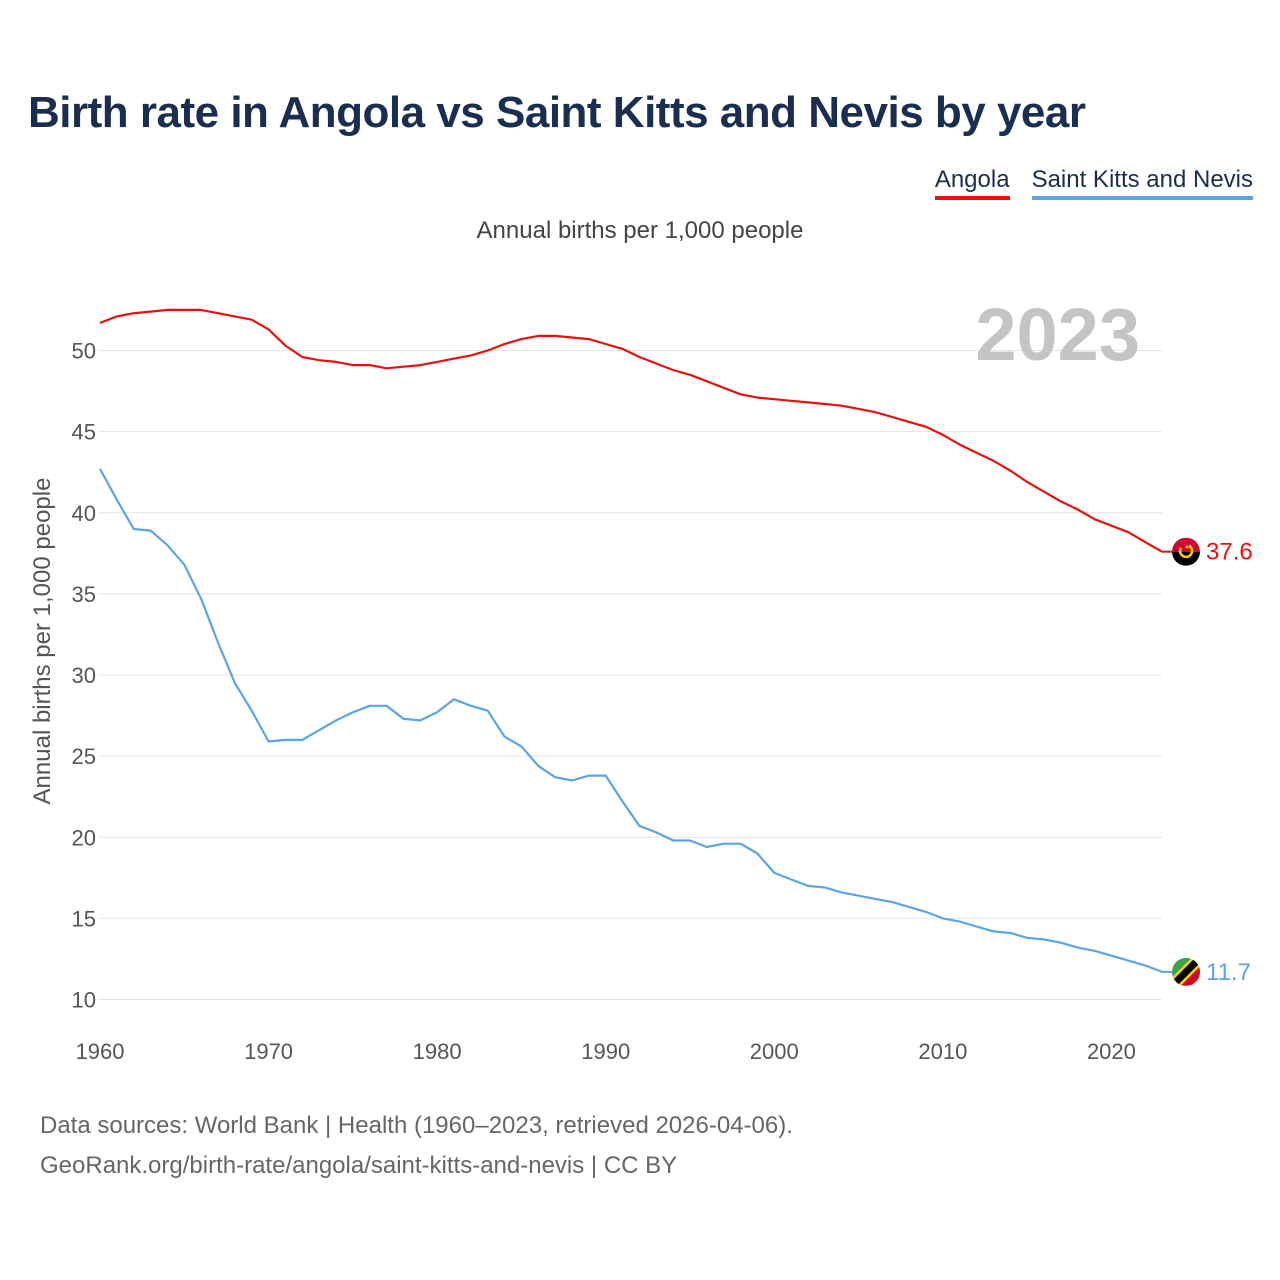 Image resolution: width=1280 pixels, height=1280 pixels. Describe the element at coordinates (100, 1051) in the screenshot. I see `x-tick-label: 1960` at that location.